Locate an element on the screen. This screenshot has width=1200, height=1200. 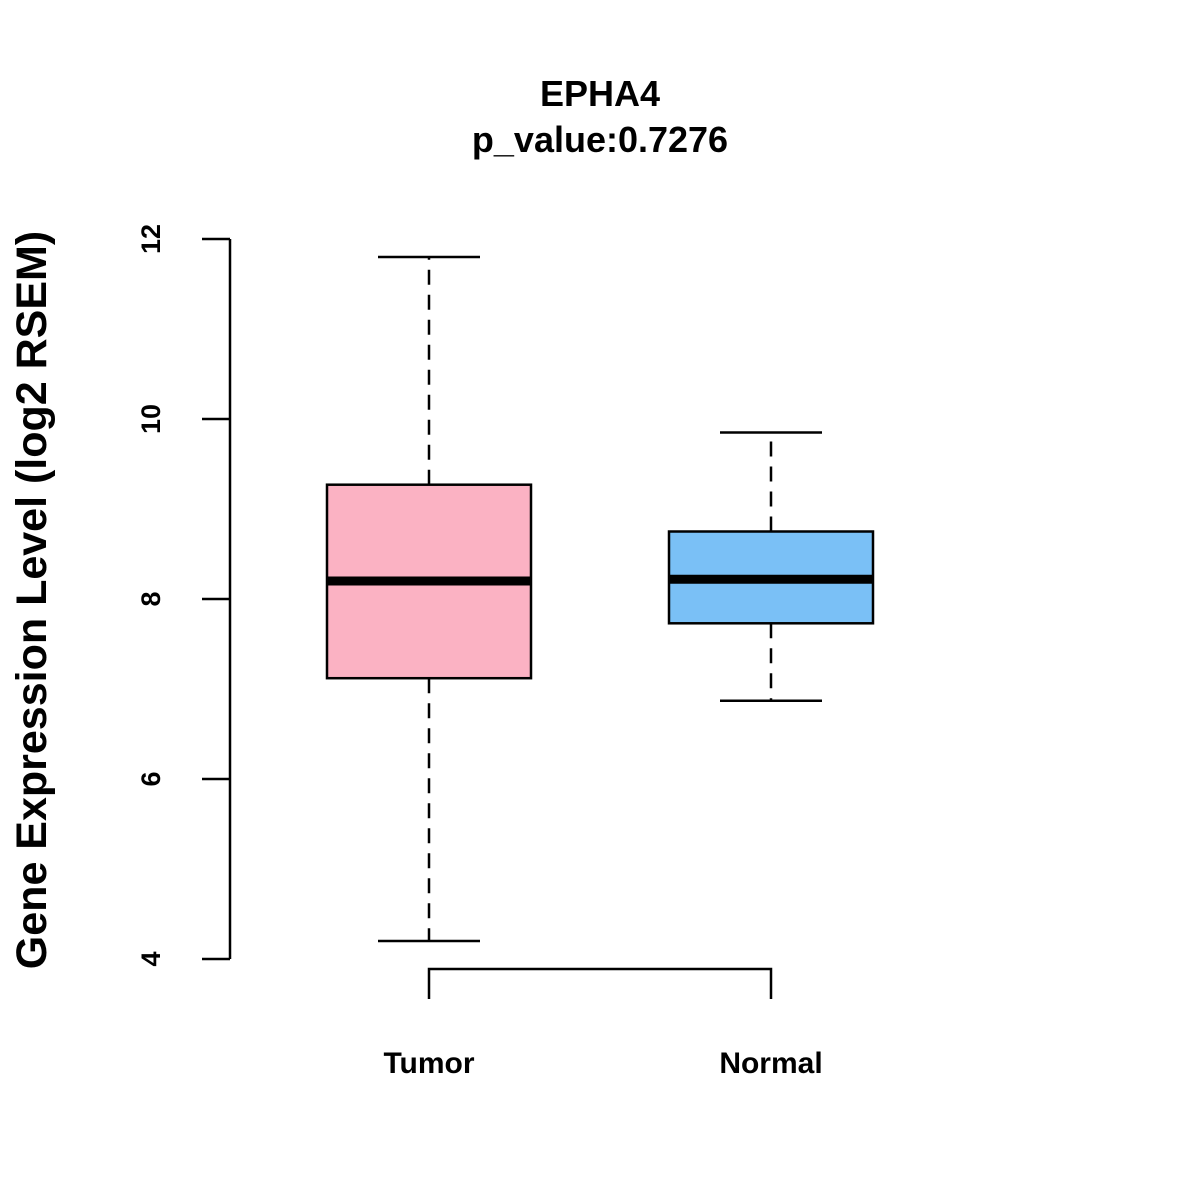
chart-title: EPHA4 is located at coordinates (600, 93).